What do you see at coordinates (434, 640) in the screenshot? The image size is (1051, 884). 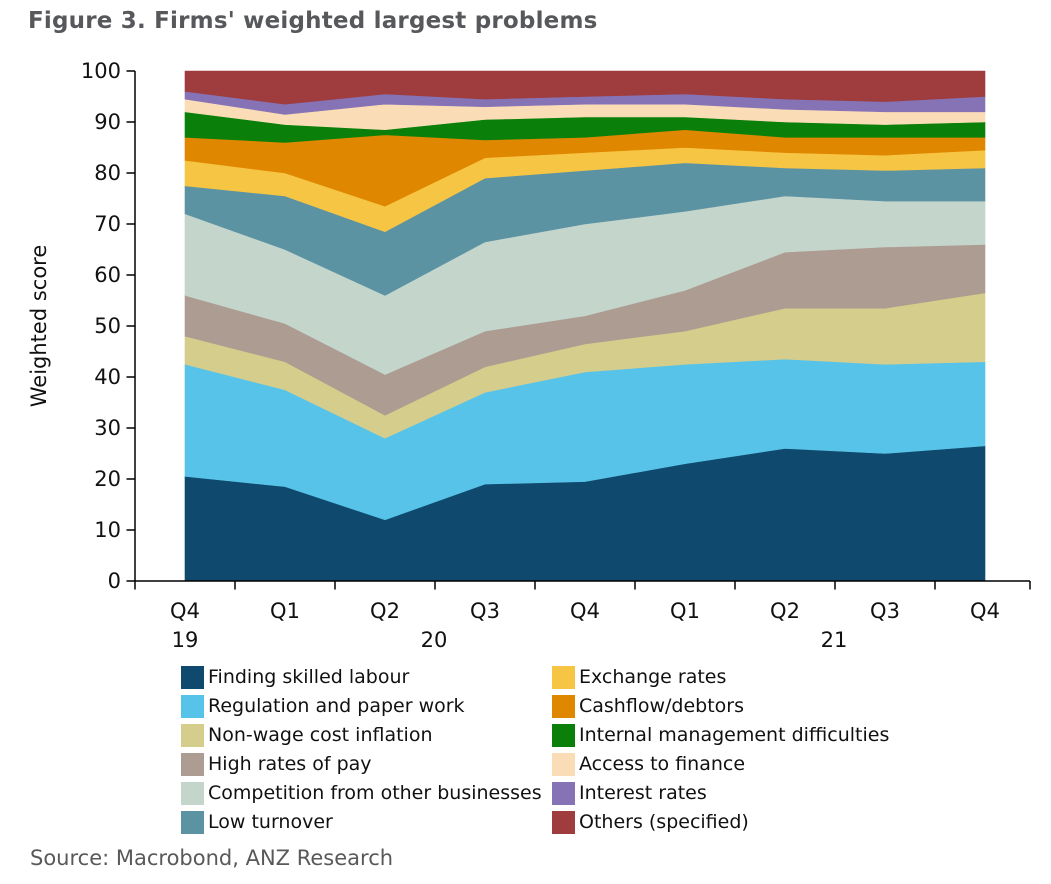 I see `x-year-label: 20` at bounding box center [434, 640].